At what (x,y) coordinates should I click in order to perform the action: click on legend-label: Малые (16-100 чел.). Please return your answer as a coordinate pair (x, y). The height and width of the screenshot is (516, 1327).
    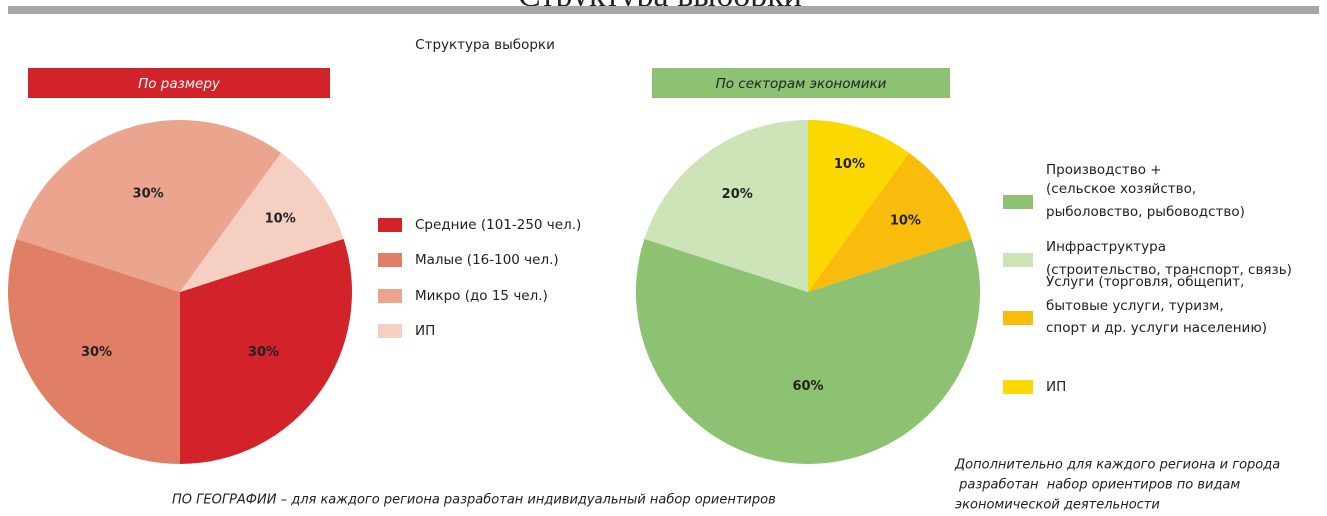
    Looking at the image, I should click on (487, 260).